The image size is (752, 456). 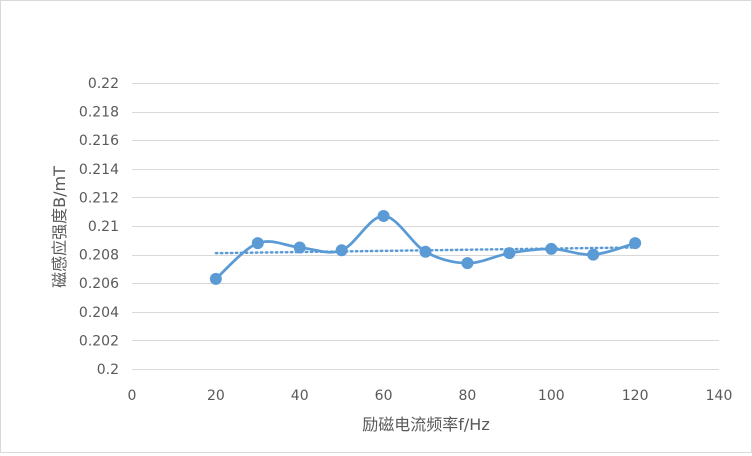 What do you see at coordinates (99, 141) in the screenshot?
I see `y-tick-label: 0.216` at bounding box center [99, 141].